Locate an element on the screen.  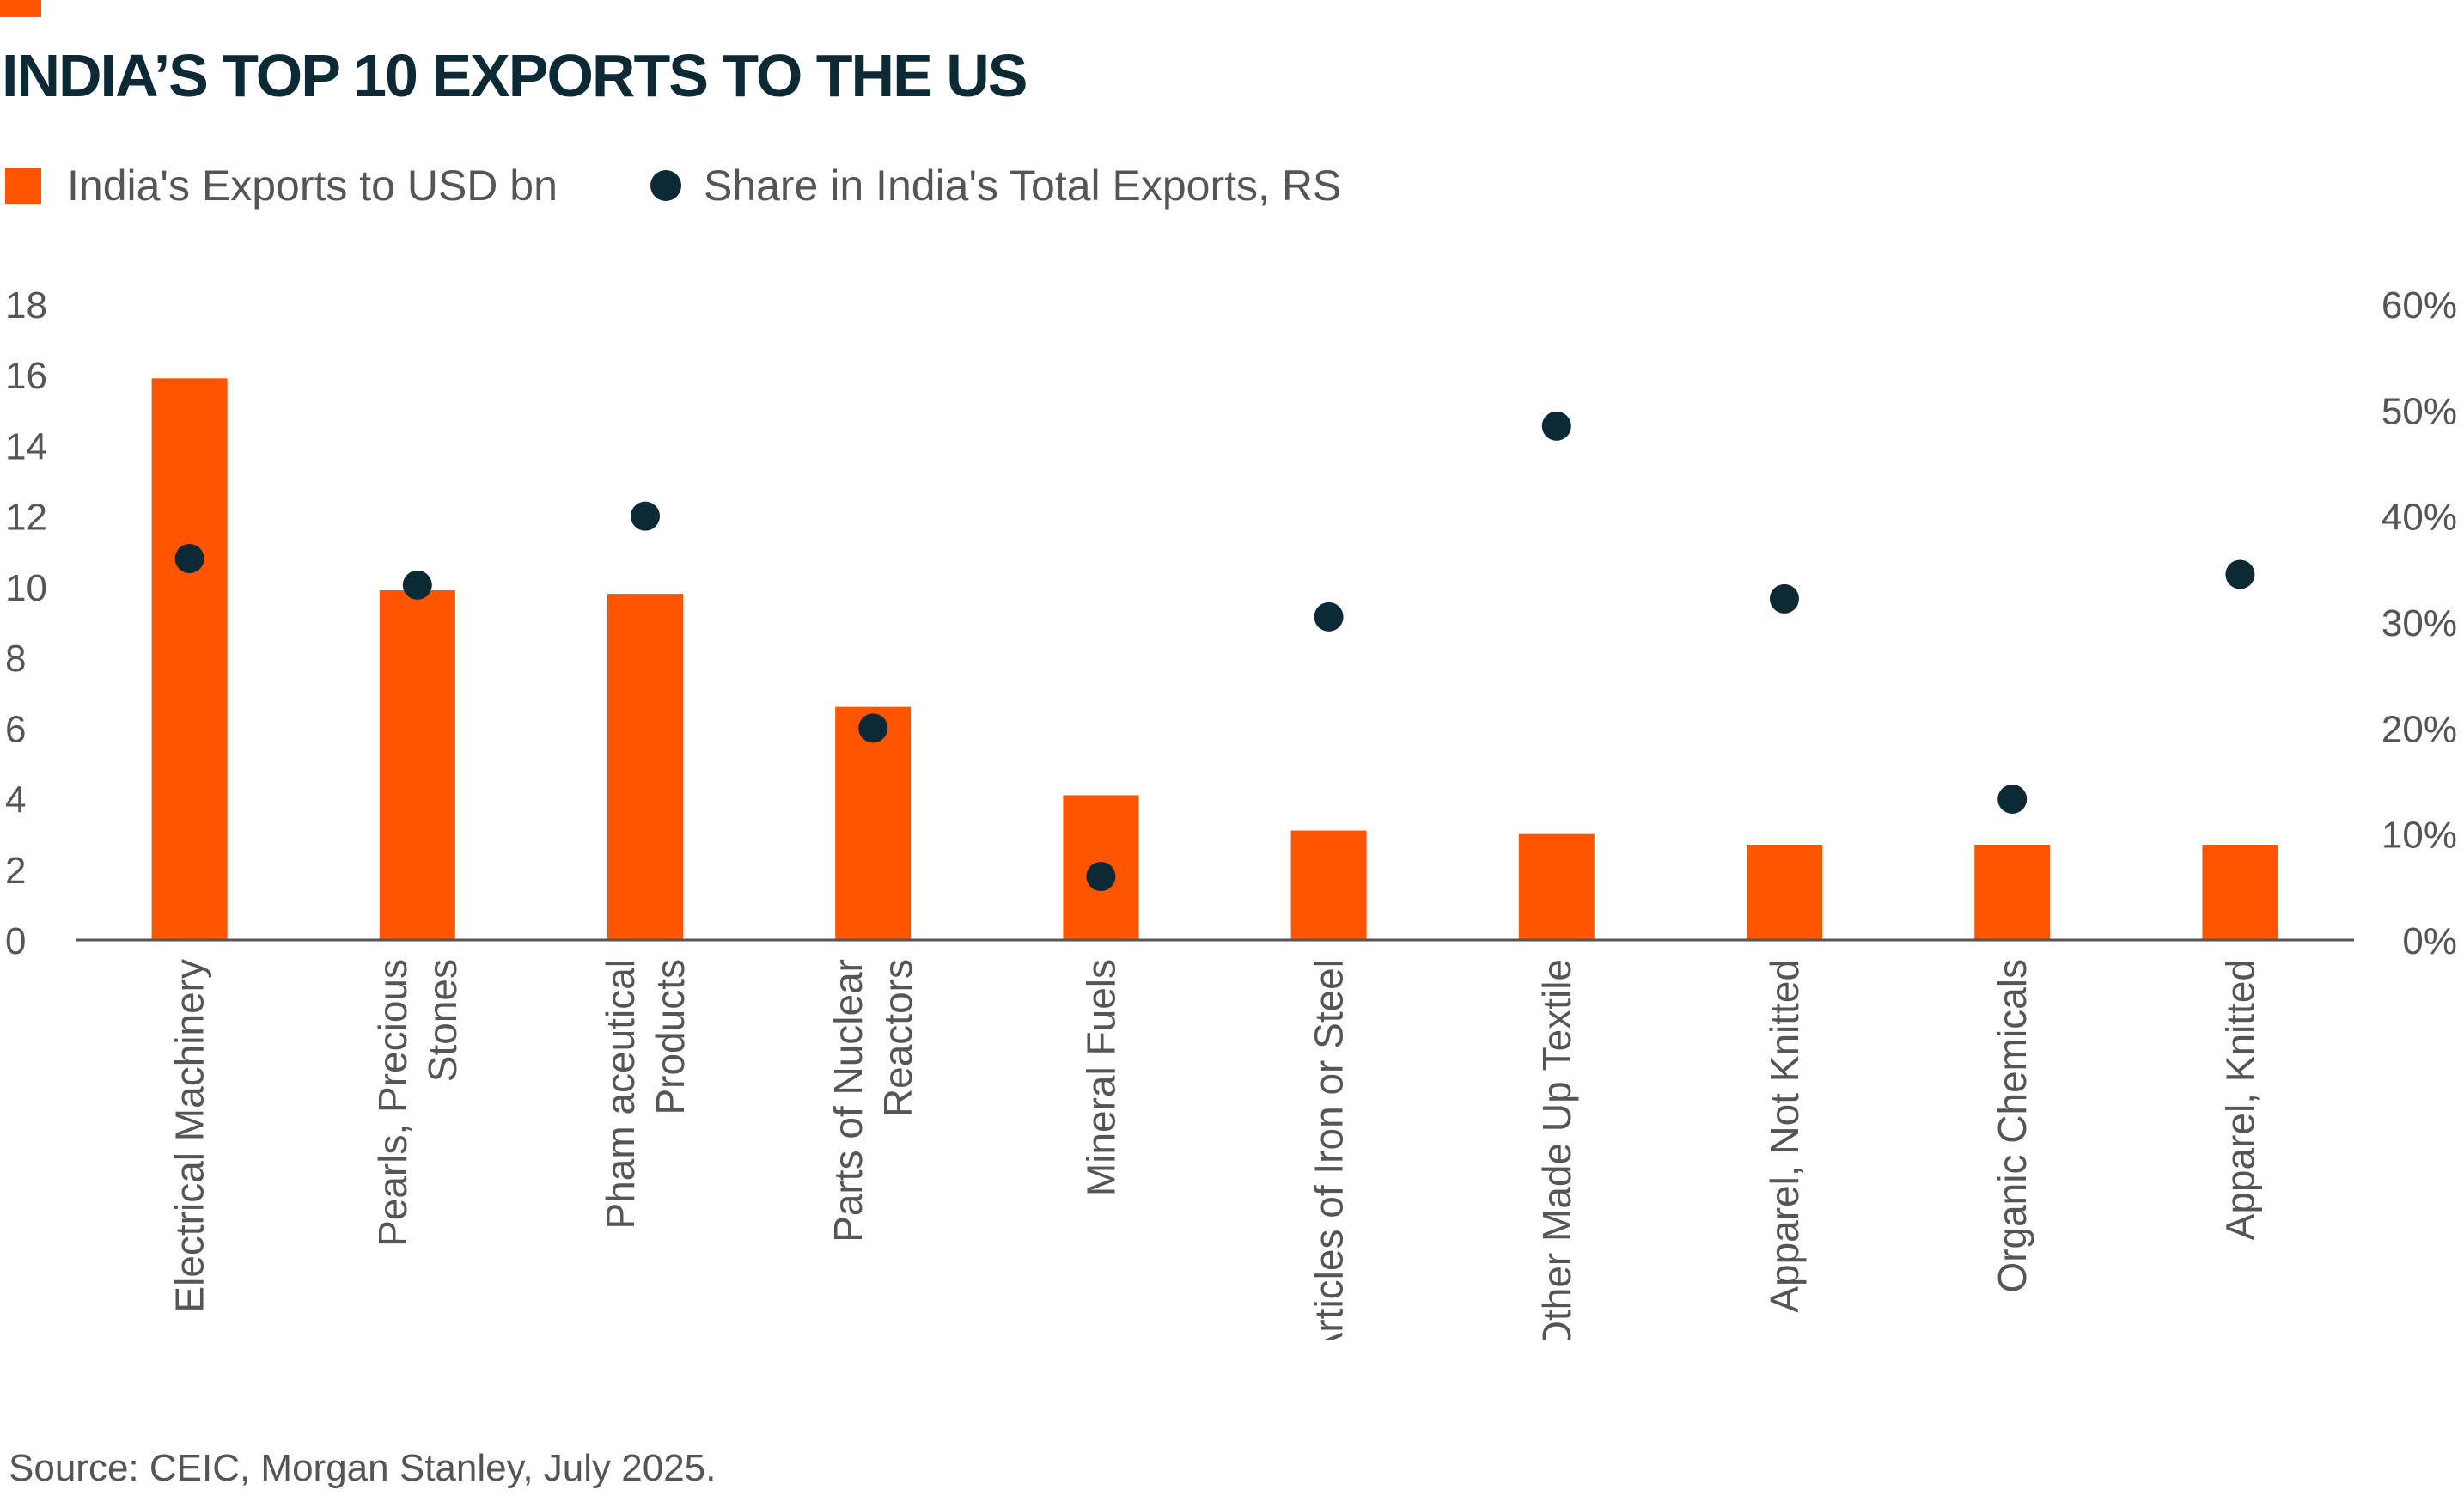
legend-item-exports: India's Exports to USD bn is located at coordinates (281, 186).